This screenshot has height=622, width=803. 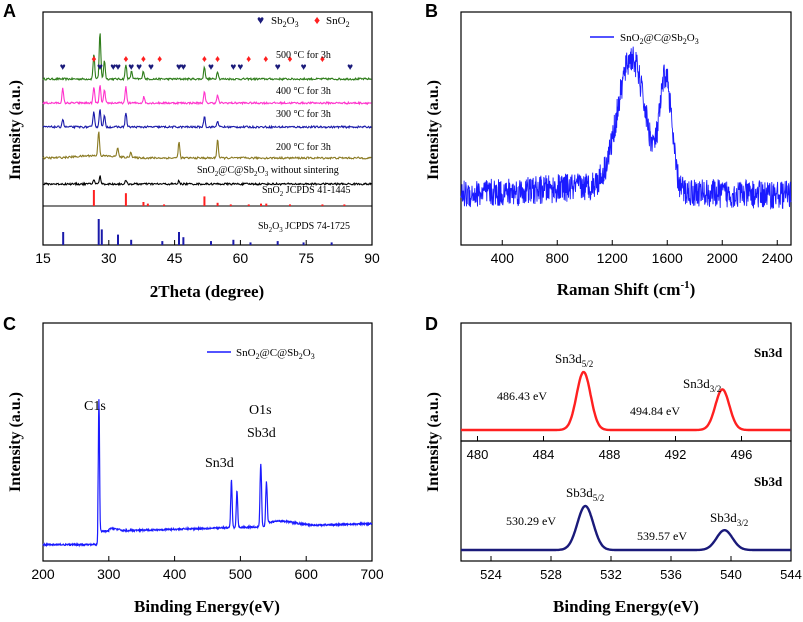 What do you see at coordinates (642, 253) in the screenshot?
I see `panel-b-ticks: 400 800 1200 1600 2000 2400` at bounding box center [642, 253].